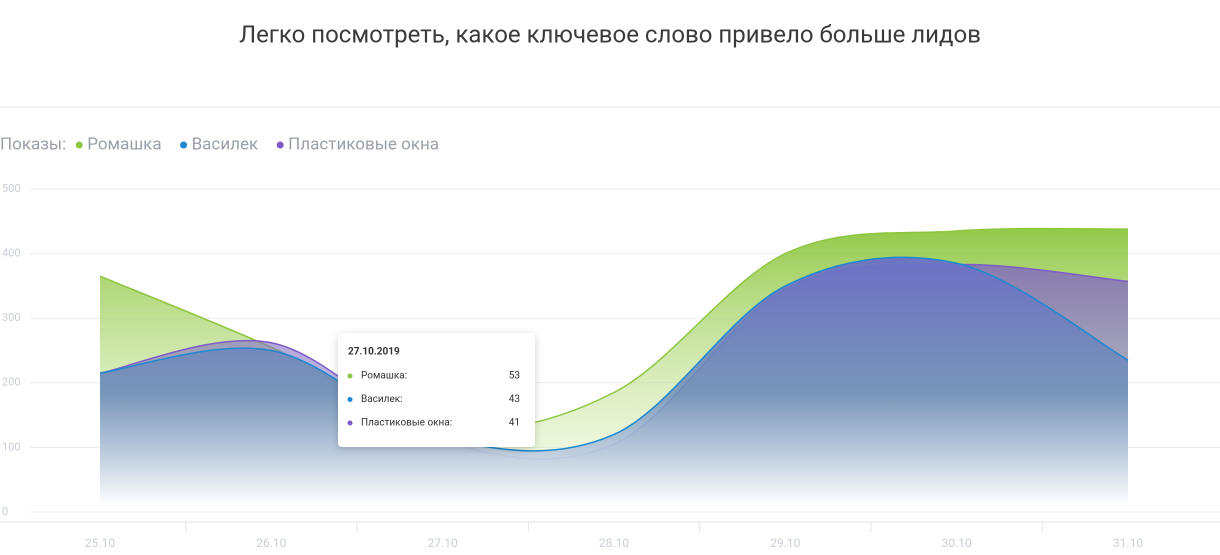 The height and width of the screenshot is (555, 1220). I want to click on x-tick-label: 30.10, so click(957, 543).